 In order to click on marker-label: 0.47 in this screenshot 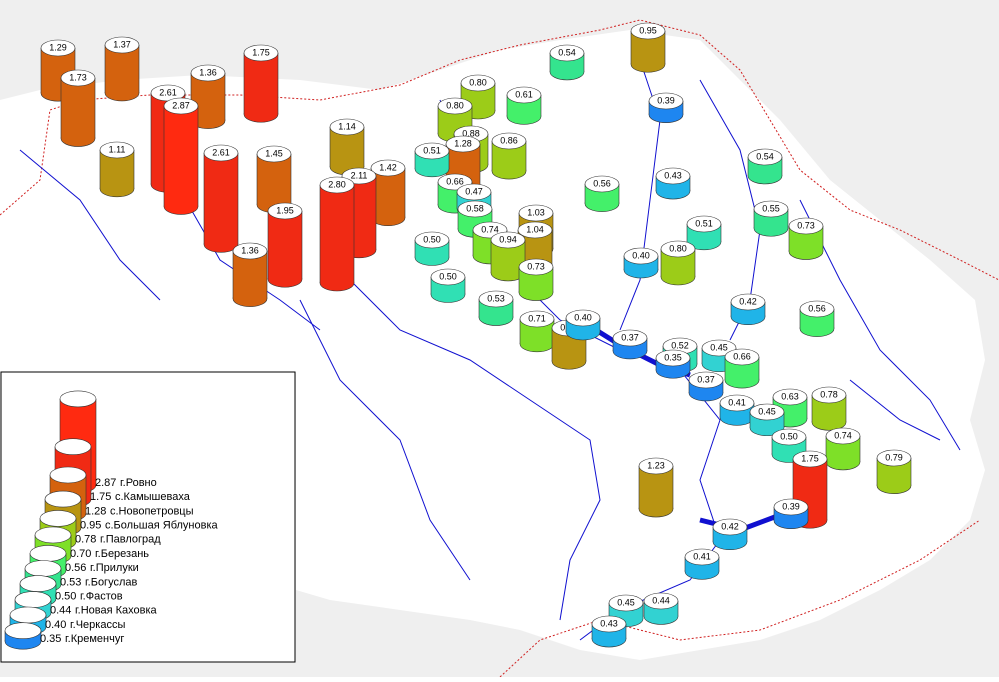, I will do `click(474, 191)`.